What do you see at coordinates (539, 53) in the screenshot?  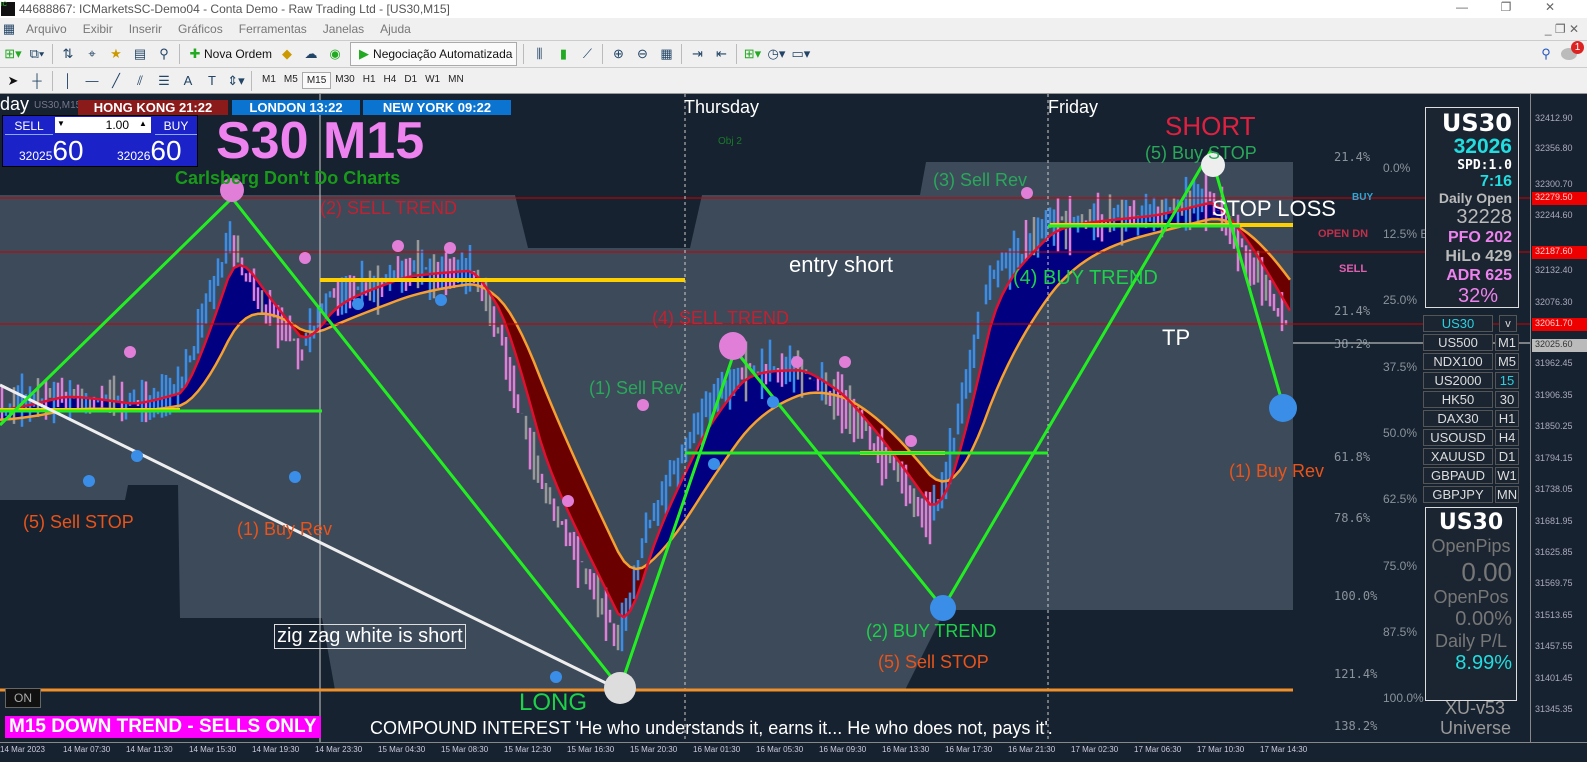 I see `bar-chart-icon: ⫼` at bounding box center [539, 53].